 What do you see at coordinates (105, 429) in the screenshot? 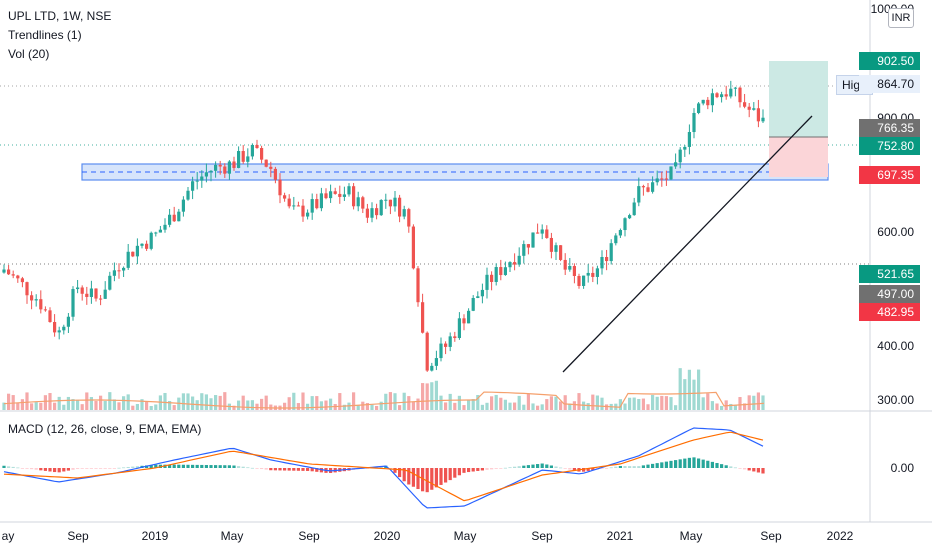
I see `macd-legend: MACD (12, 26, close, 9, EMA, EMA)` at bounding box center [105, 429].